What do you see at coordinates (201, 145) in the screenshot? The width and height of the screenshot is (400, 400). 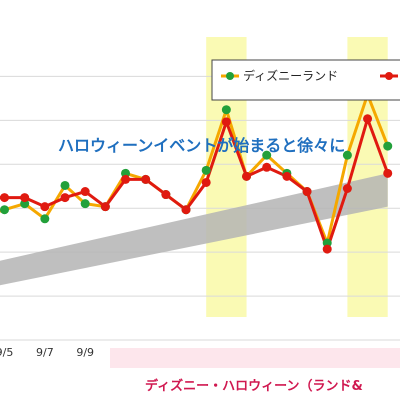 I see `annotation-text: ハロウィーンイベントが始まると徐々に` at bounding box center [201, 145].